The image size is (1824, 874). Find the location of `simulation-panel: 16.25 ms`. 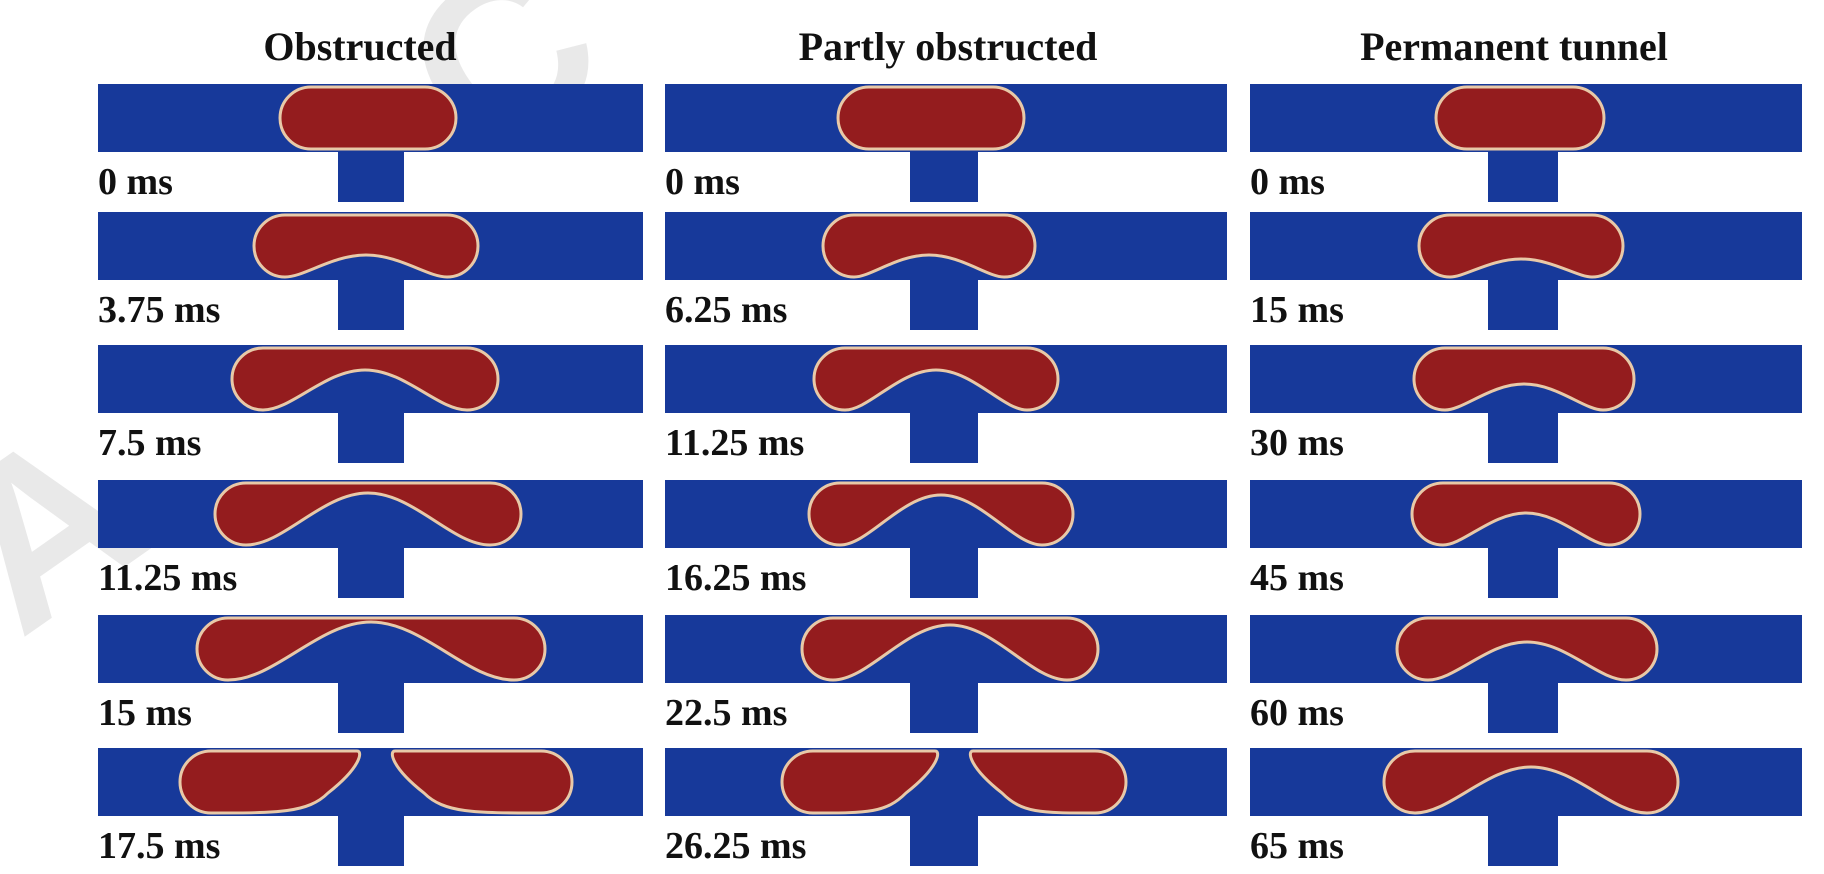

simulation-panel: 16.25 ms is located at coordinates (946, 539).